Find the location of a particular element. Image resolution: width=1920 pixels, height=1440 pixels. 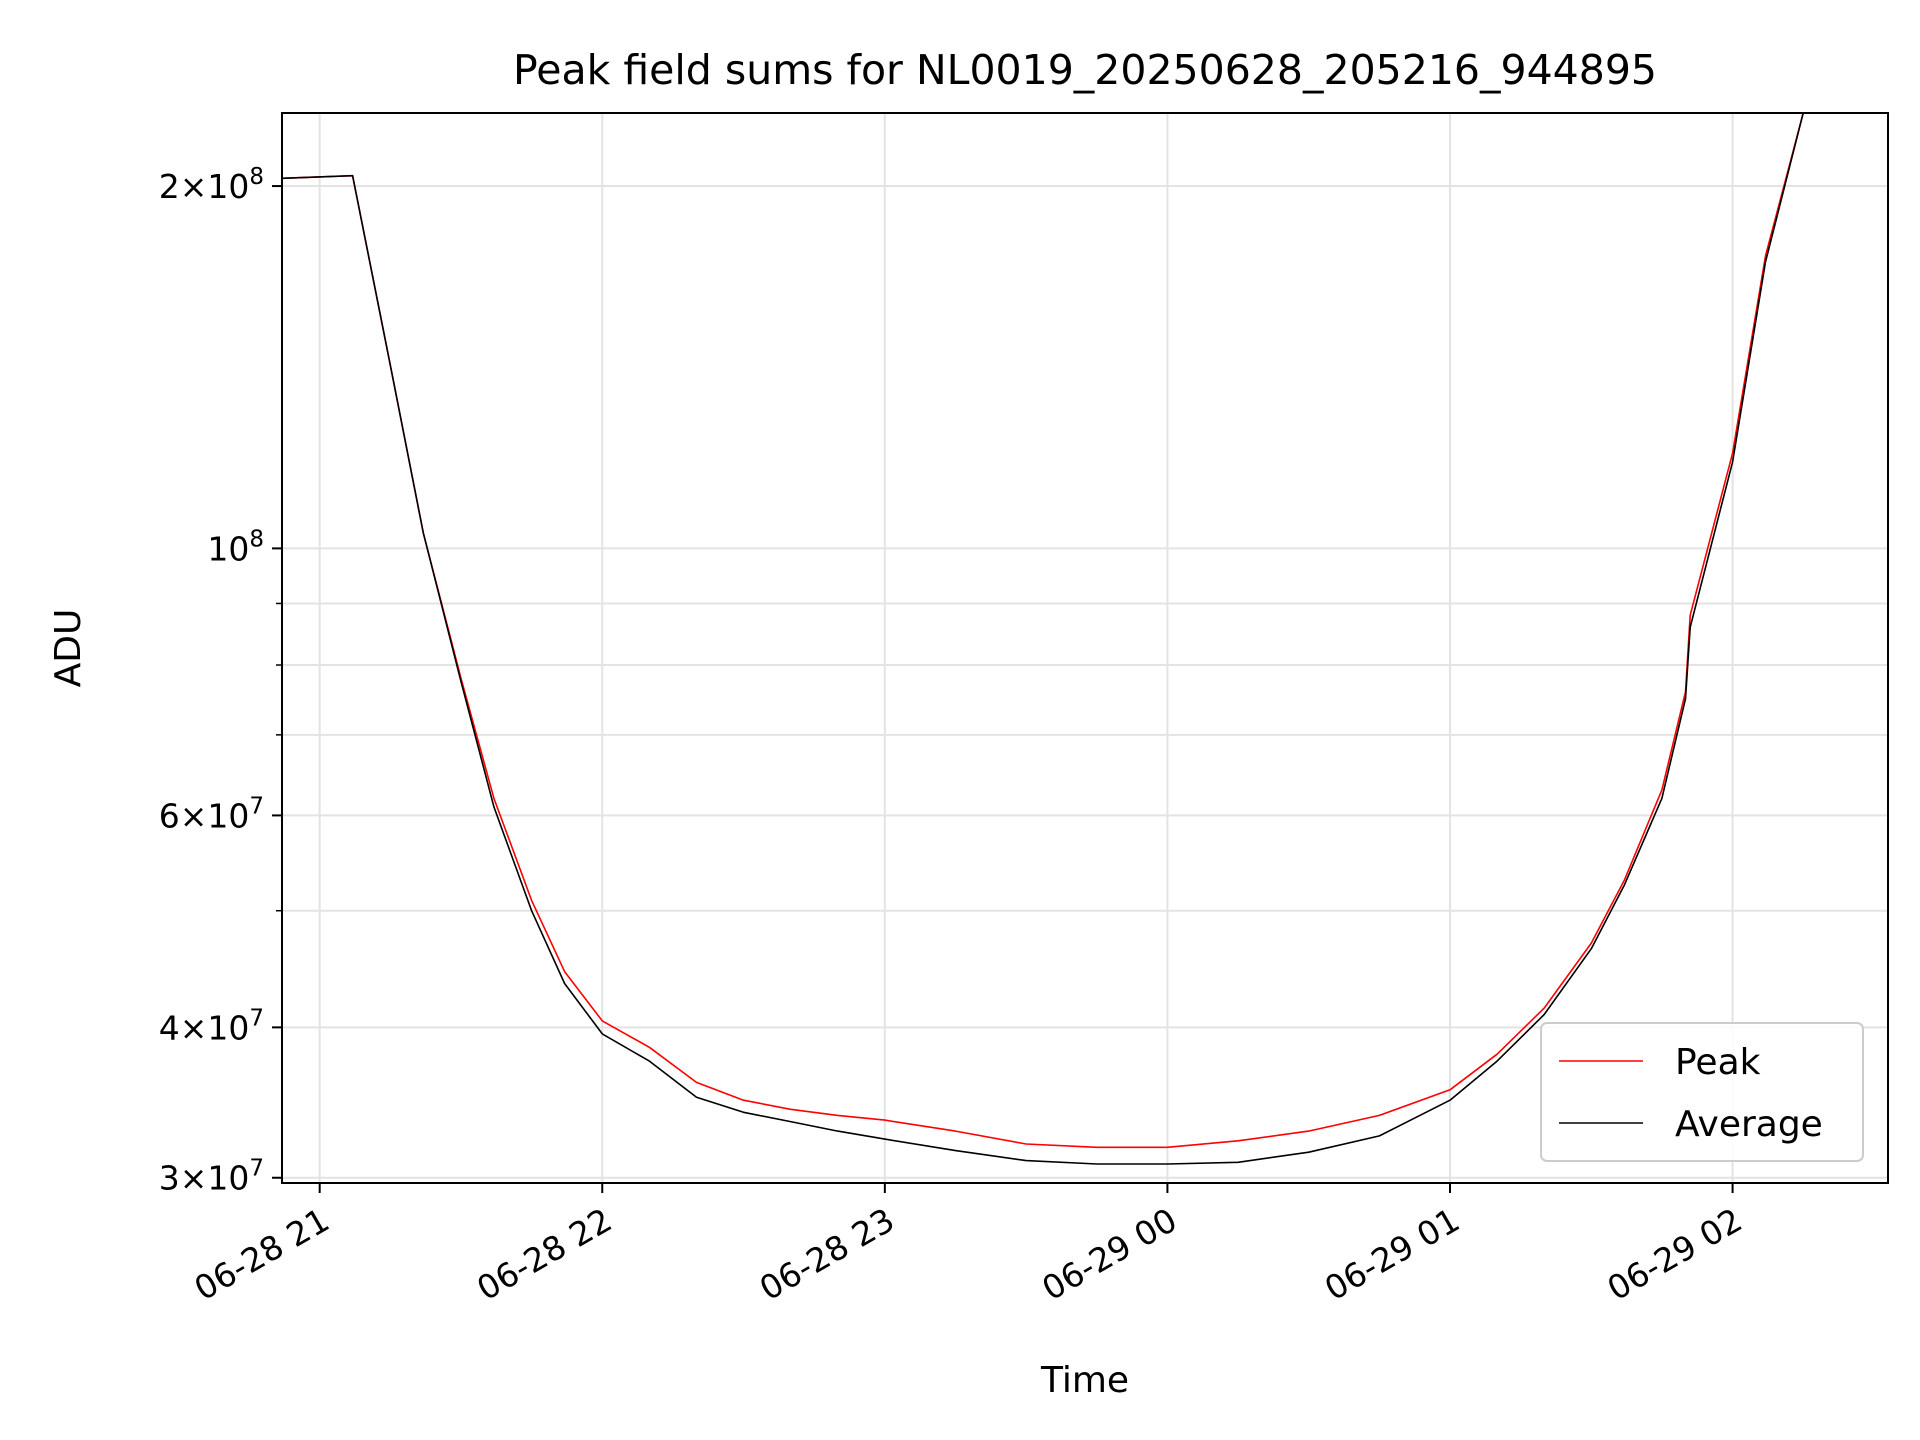

y-tick-label: 108 is located at coordinates (235, 547).